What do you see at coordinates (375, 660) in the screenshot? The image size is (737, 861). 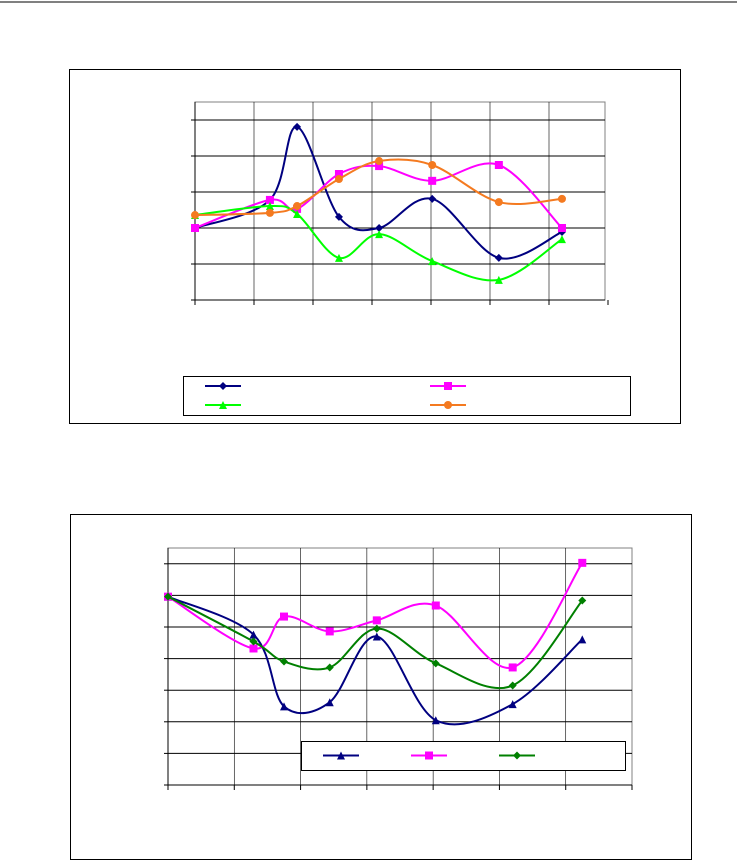 I see `series-line` at bounding box center [375, 660].